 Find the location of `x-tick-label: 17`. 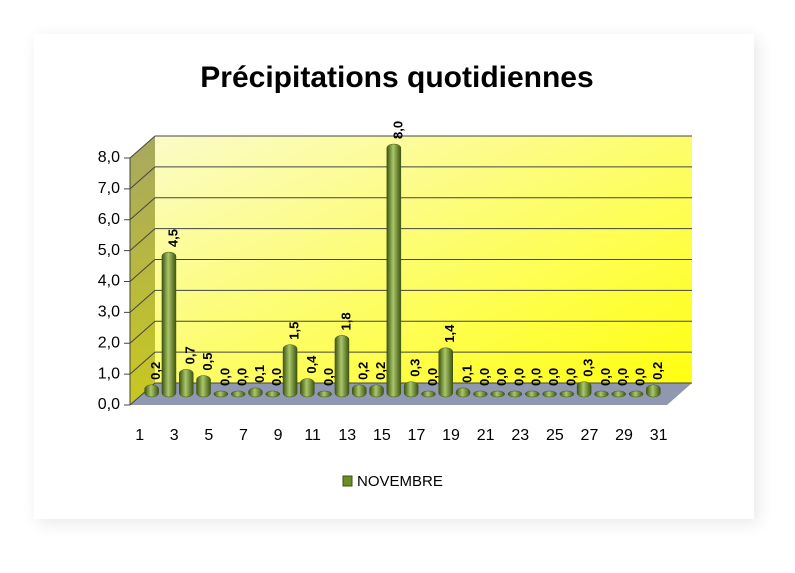

x-tick-label: 17 is located at coordinates (417, 435).